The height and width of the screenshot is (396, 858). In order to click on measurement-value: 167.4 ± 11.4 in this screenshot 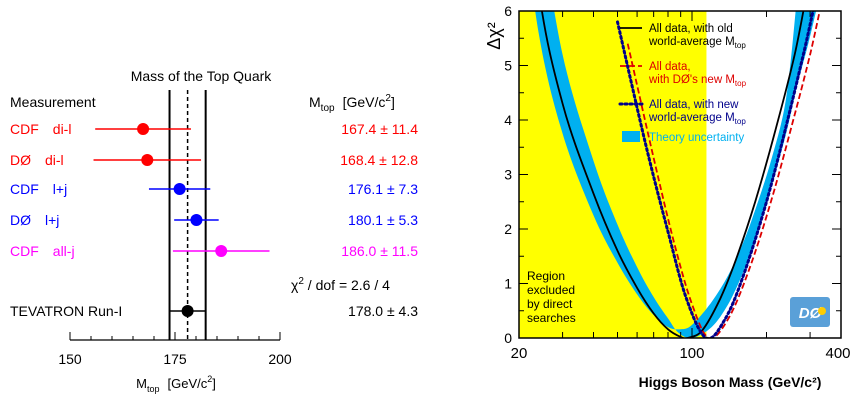, I will do `click(379, 129)`.